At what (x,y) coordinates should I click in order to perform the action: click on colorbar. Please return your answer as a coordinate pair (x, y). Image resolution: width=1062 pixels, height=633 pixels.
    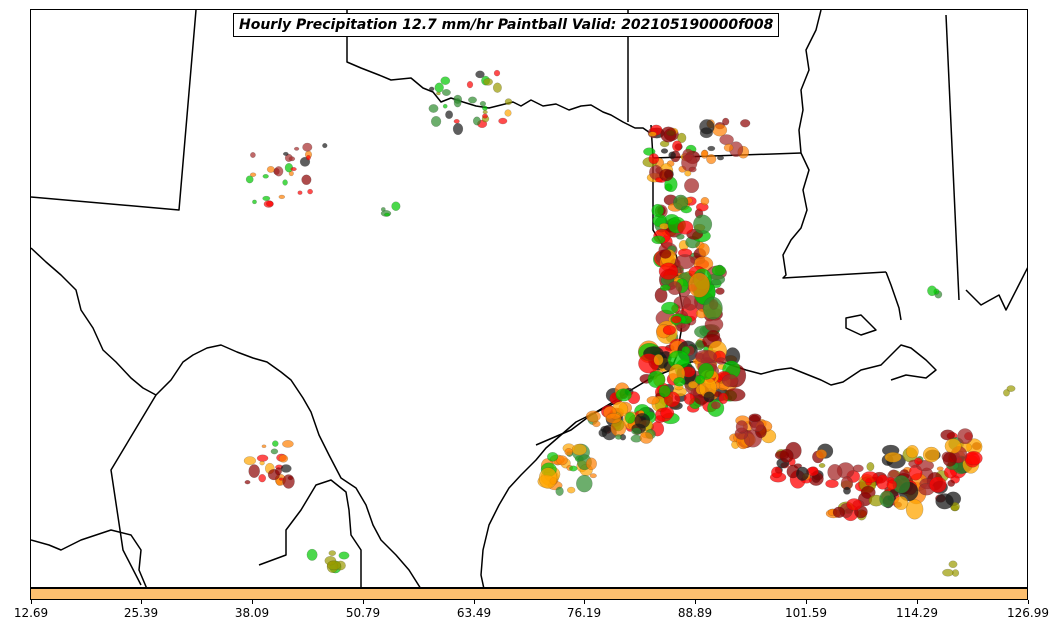
    Looking at the image, I should click on (529, 594).